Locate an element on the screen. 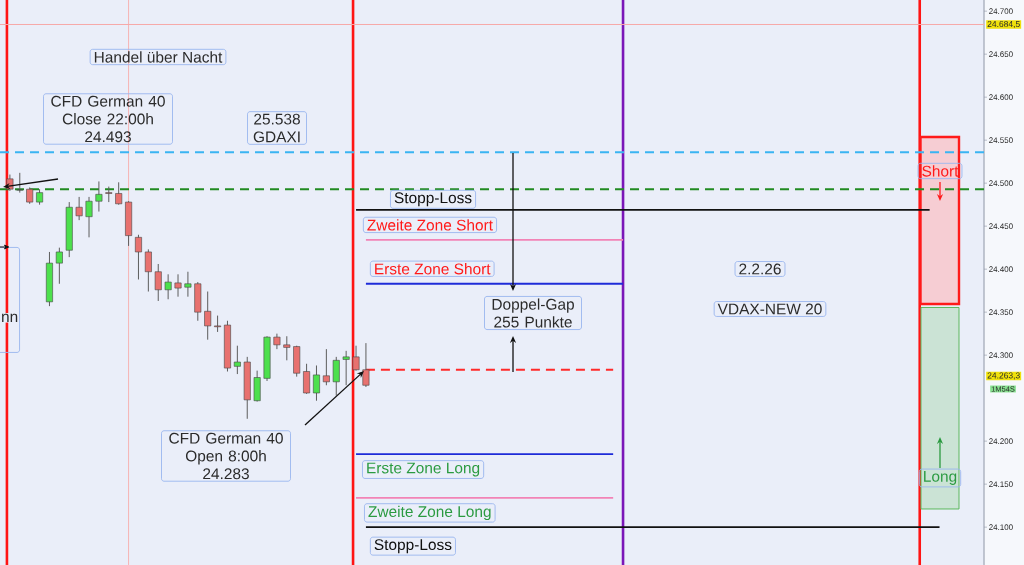 The width and height of the screenshot is (1024, 565). series-label: Zweite Zone Long is located at coordinates (429, 513).